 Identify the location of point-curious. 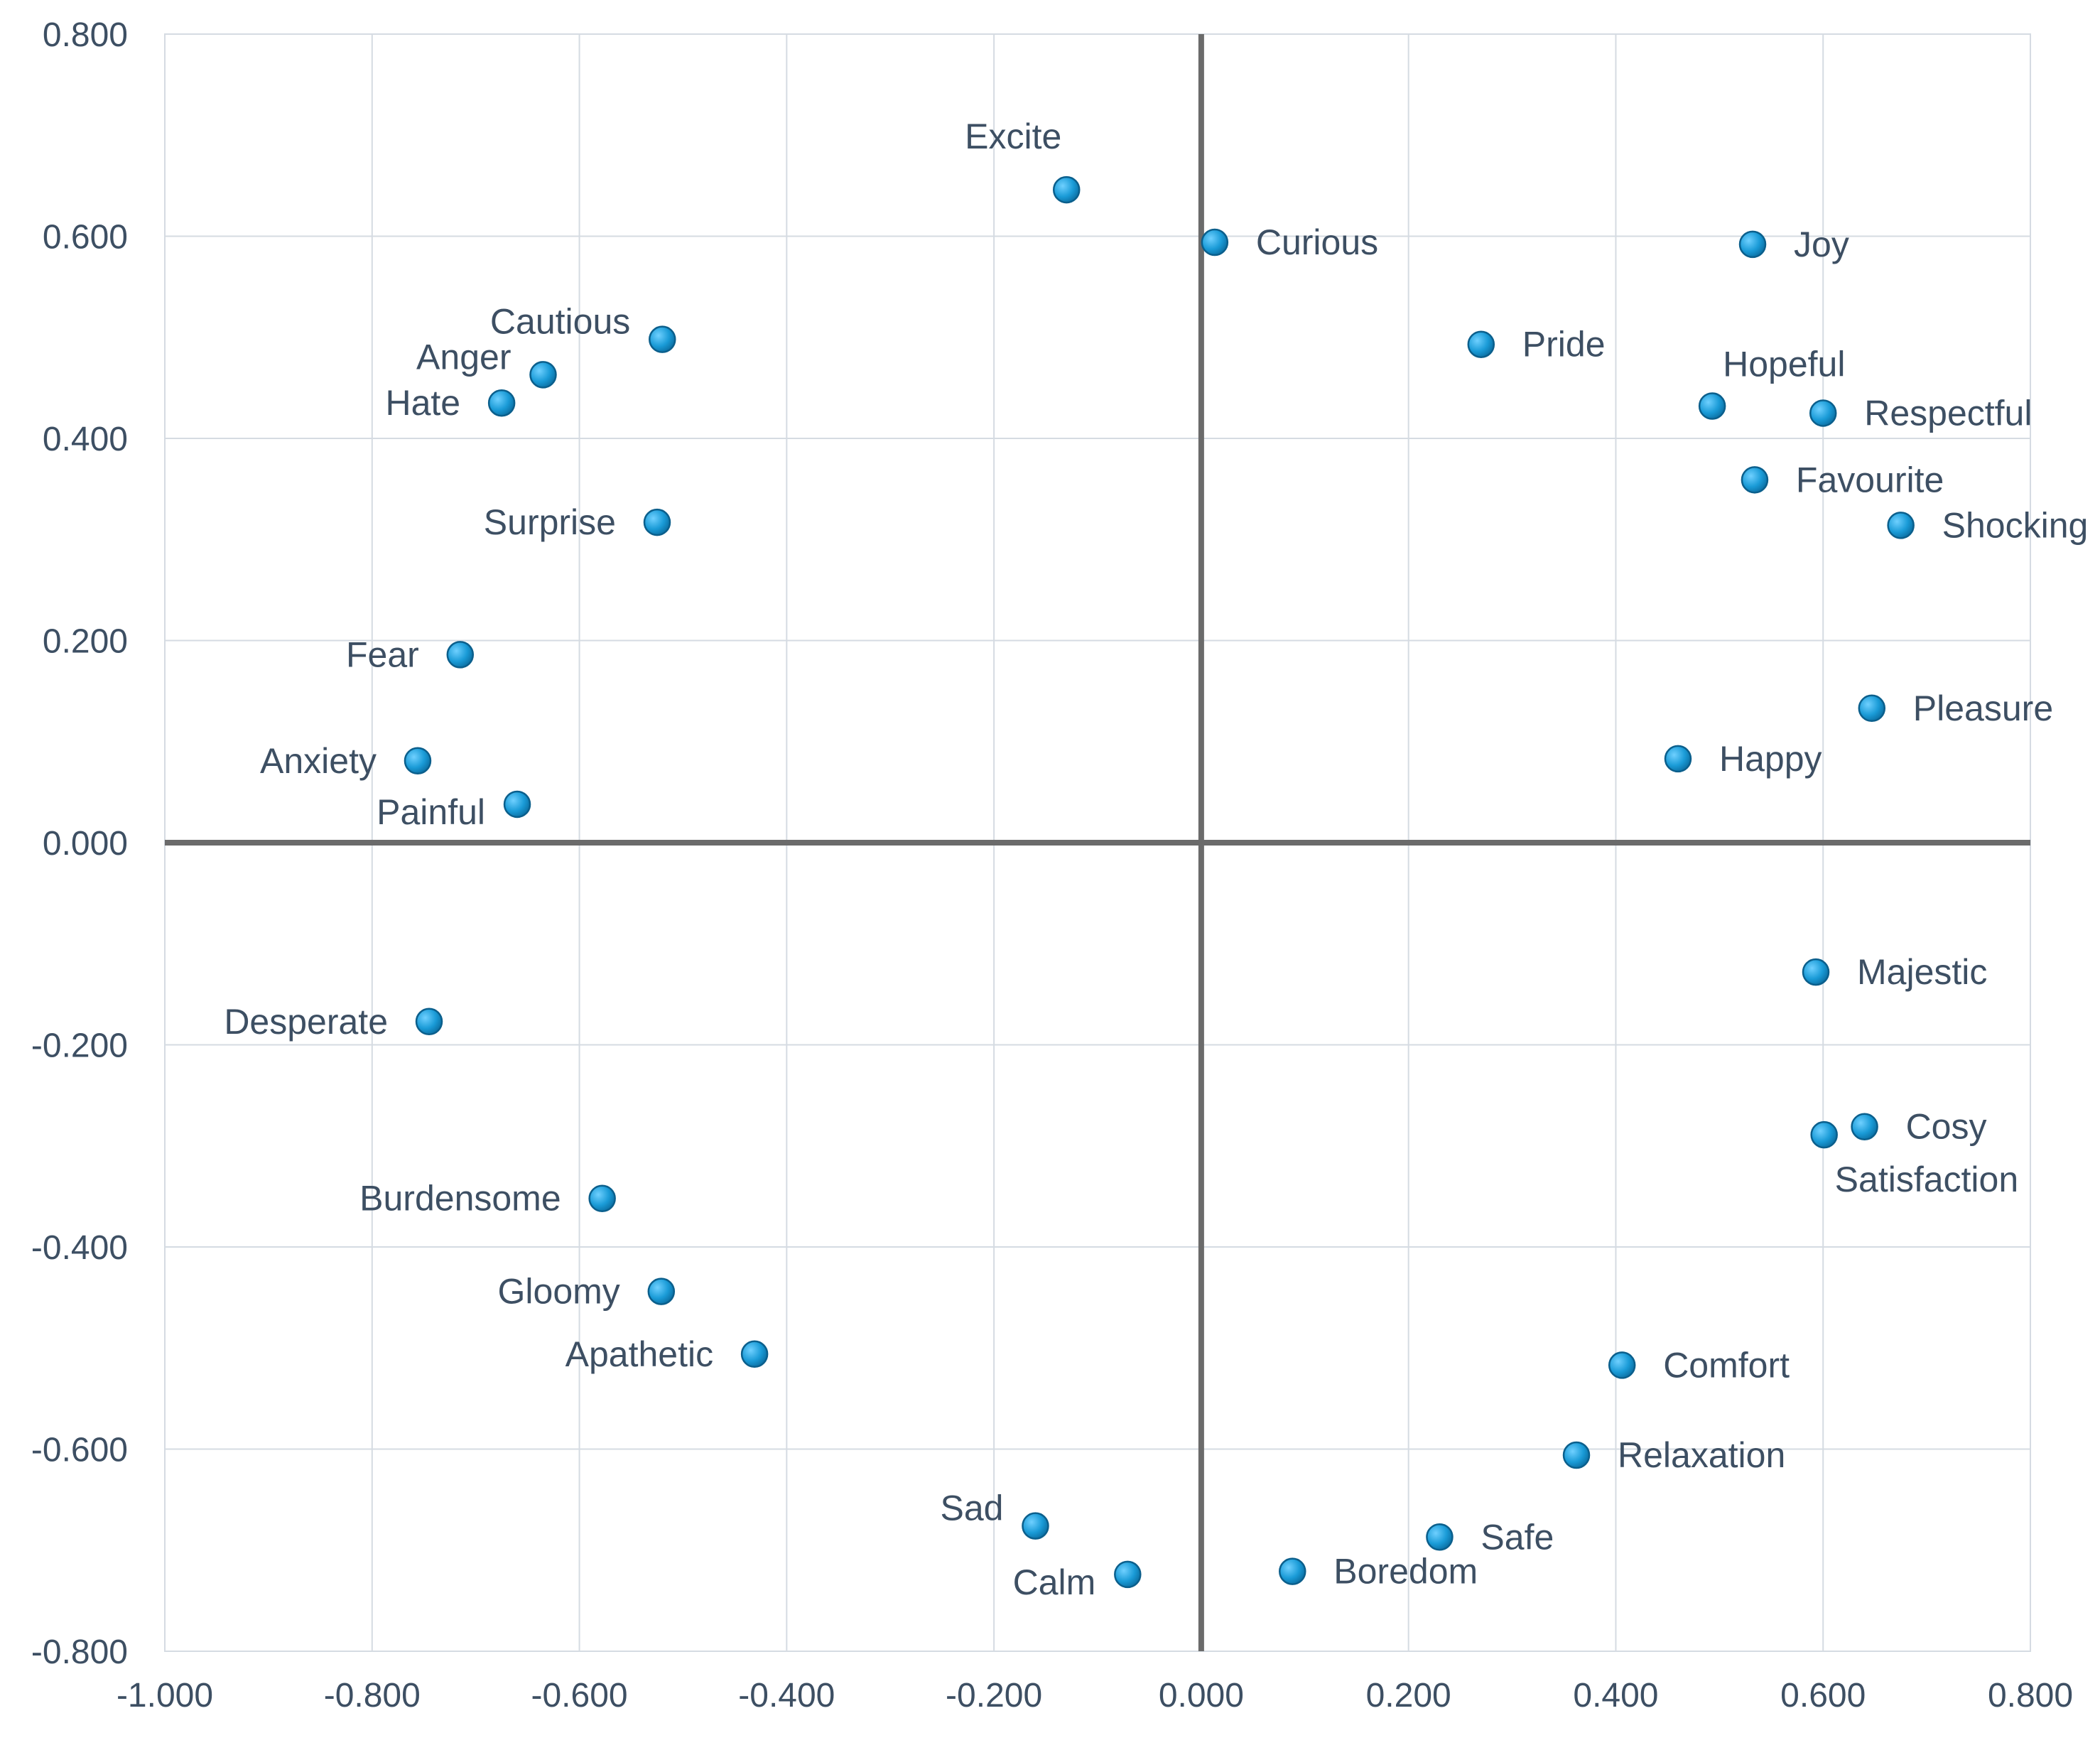
(1215, 242).